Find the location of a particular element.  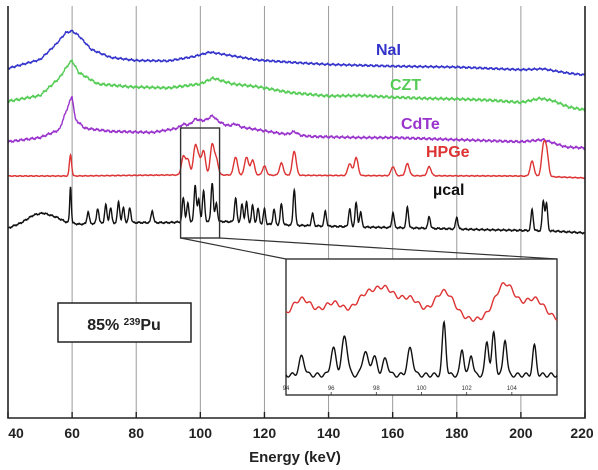

x-tick-label: 60 is located at coordinates (72, 433).